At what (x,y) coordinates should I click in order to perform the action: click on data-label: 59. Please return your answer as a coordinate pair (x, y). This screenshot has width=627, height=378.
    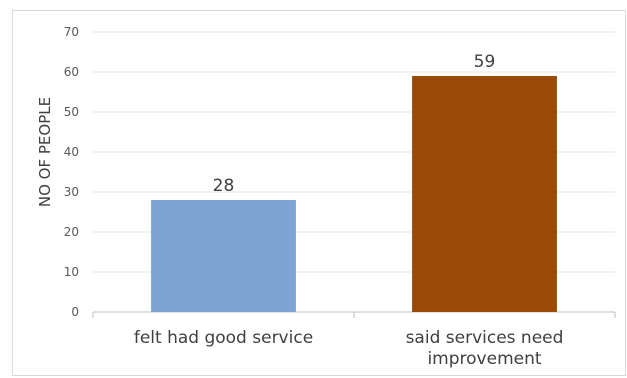
    Looking at the image, I should click on (485, 62).